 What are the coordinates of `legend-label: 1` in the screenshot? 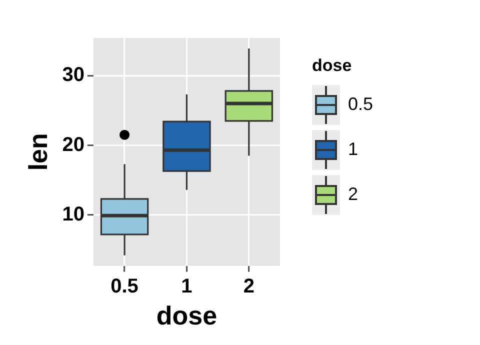 It's located at (353, 149).